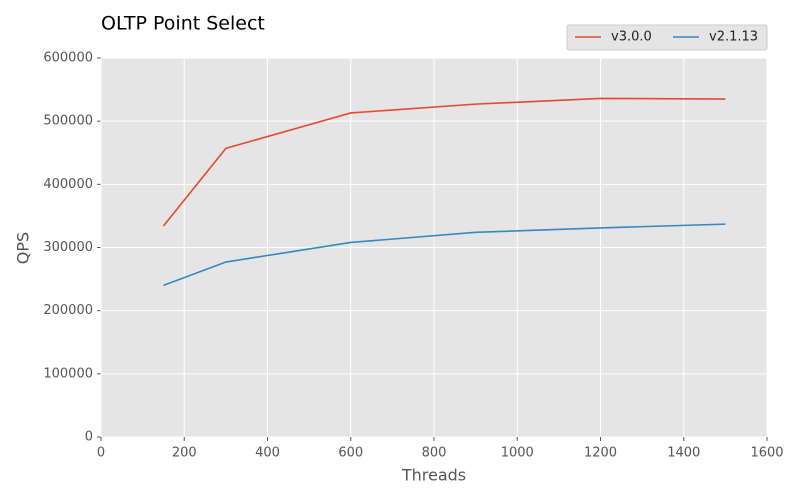 The width and height of the screenshot is (800, 500). What do you see at coordinates (433, 475) in the screenshot?
I see `x-axis-label: Threads` at bounding box center [433, 475].